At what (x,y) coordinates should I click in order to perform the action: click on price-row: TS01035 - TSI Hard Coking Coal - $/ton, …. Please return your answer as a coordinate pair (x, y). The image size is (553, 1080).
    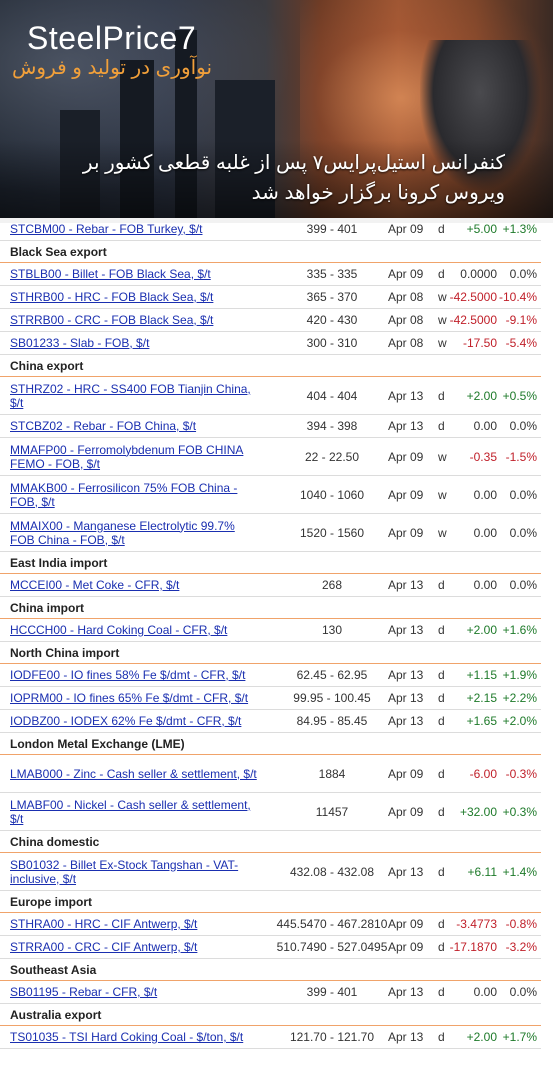
    Looking at the image, I should click on (270, 1037).